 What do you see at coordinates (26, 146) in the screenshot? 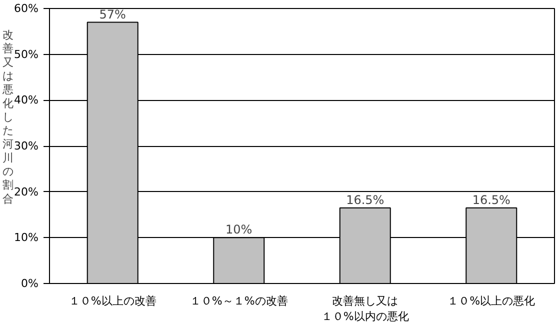
I see `y-tick-label: 30%` at bounding box center [26, 146].